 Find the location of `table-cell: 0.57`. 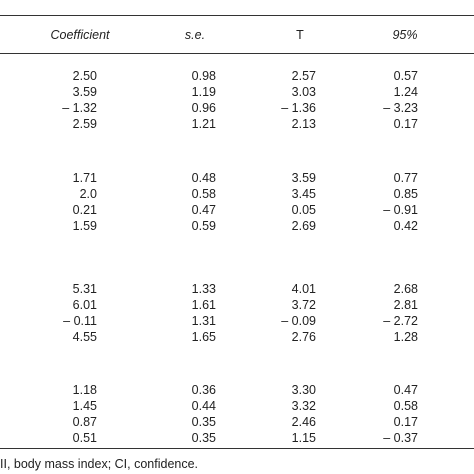

table-cell: 0.57 is located at coordinates (405, 76).